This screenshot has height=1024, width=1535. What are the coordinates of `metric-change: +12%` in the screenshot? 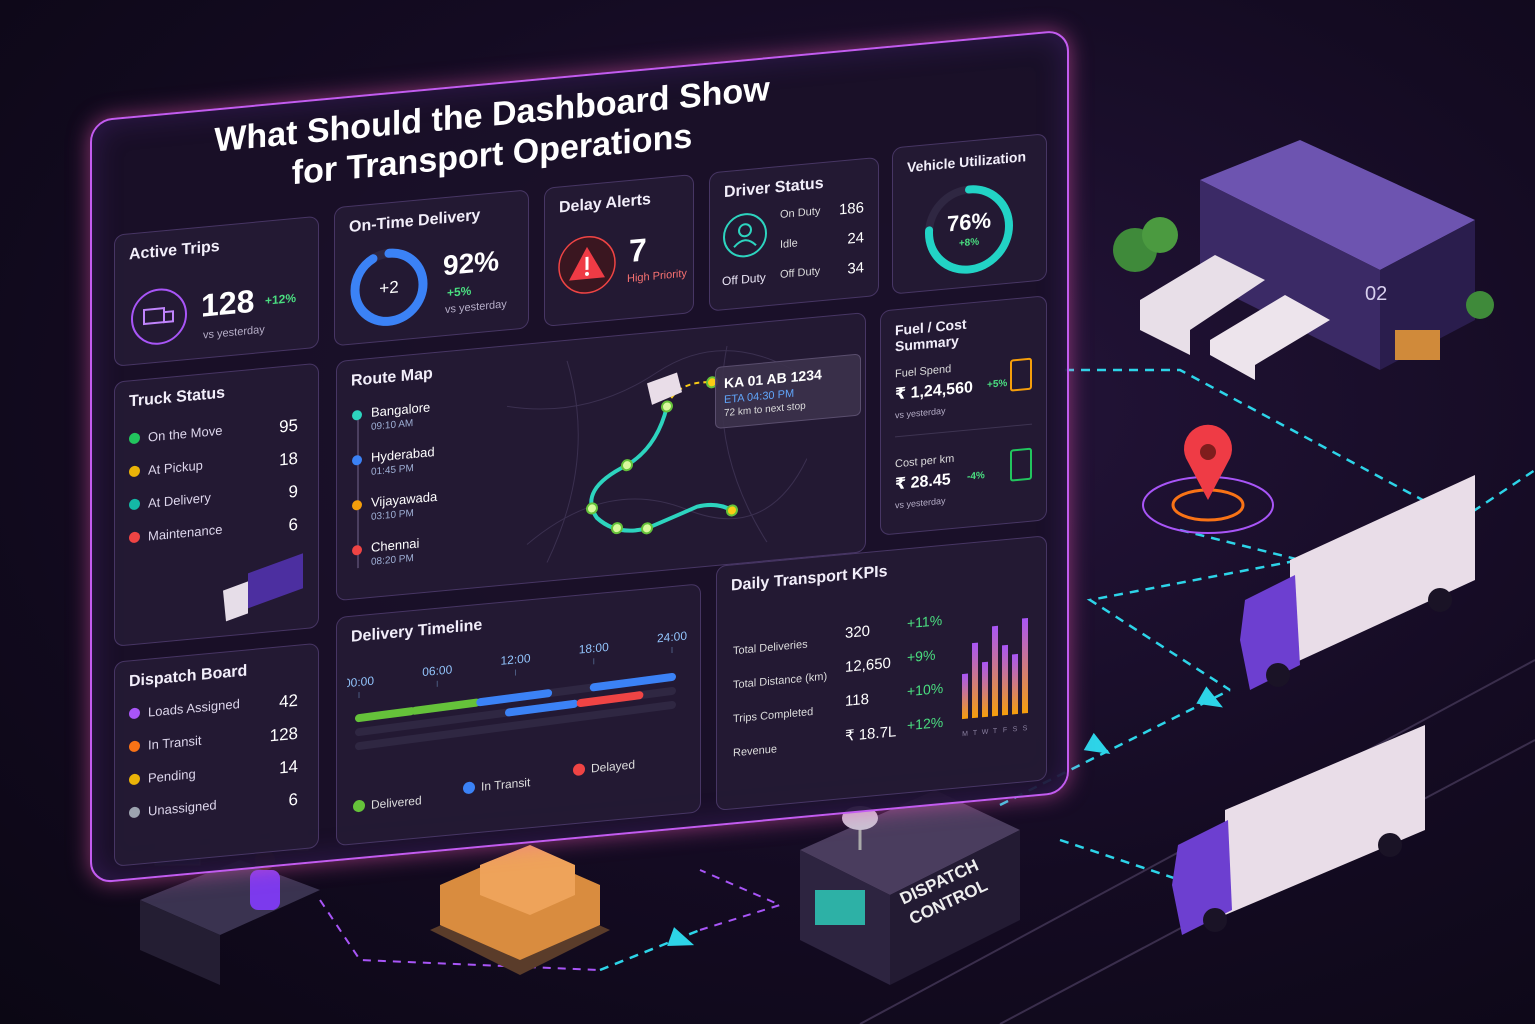 It's located at (281, 299).